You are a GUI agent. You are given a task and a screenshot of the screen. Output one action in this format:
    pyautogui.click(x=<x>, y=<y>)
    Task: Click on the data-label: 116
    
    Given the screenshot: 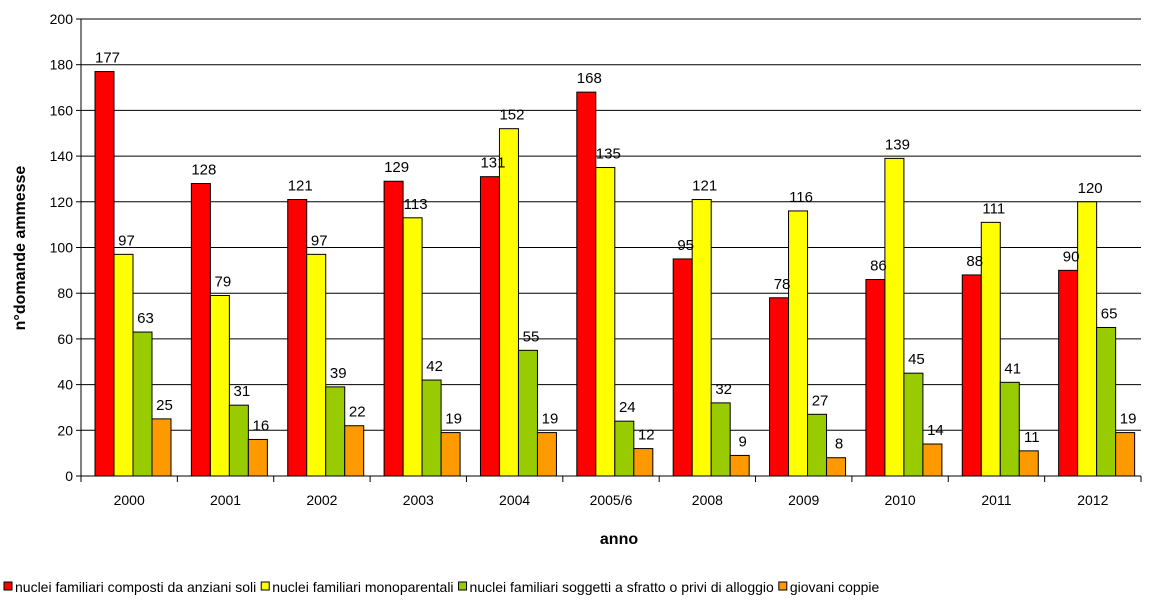 What is the action you would take?
    pyautogui.click(x=801, y=197)
    